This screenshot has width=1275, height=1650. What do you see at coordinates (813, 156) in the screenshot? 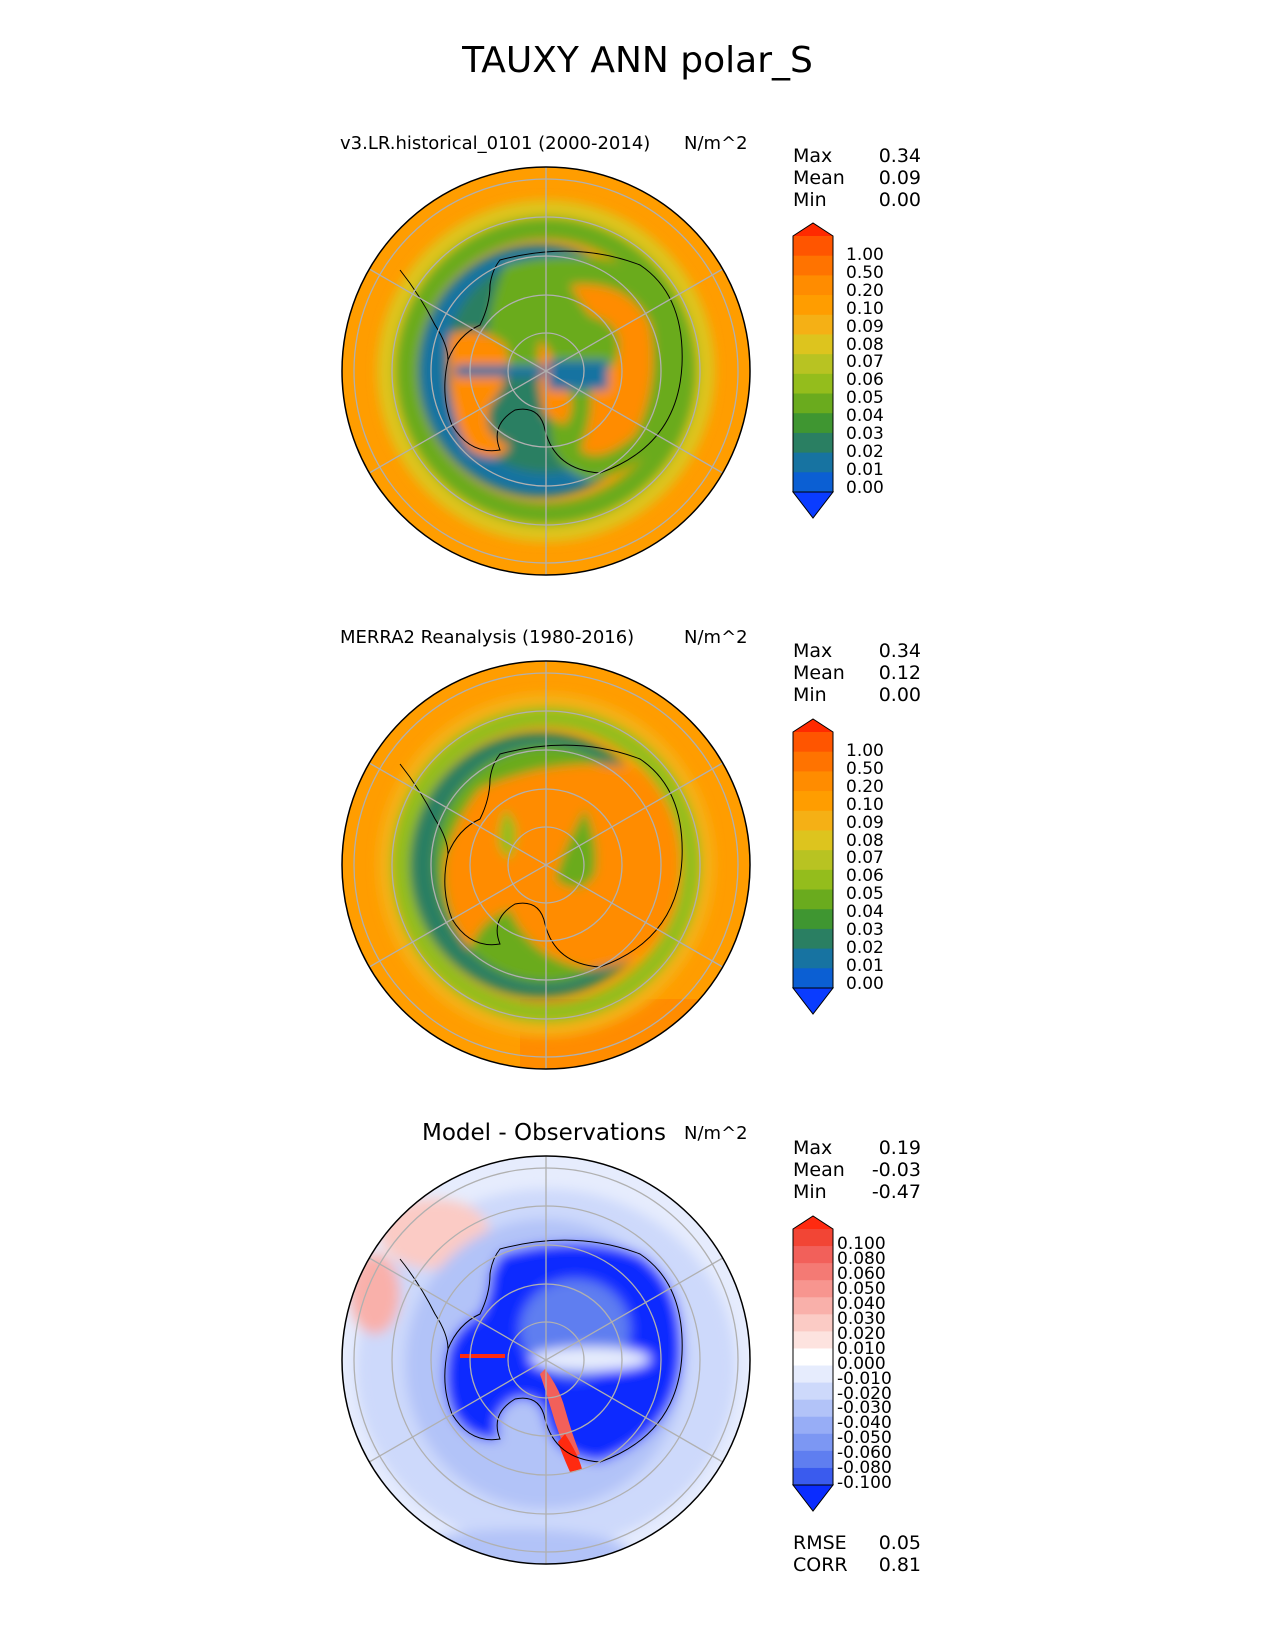
I see `stat-label: Max` at bounding box center [813, 156].